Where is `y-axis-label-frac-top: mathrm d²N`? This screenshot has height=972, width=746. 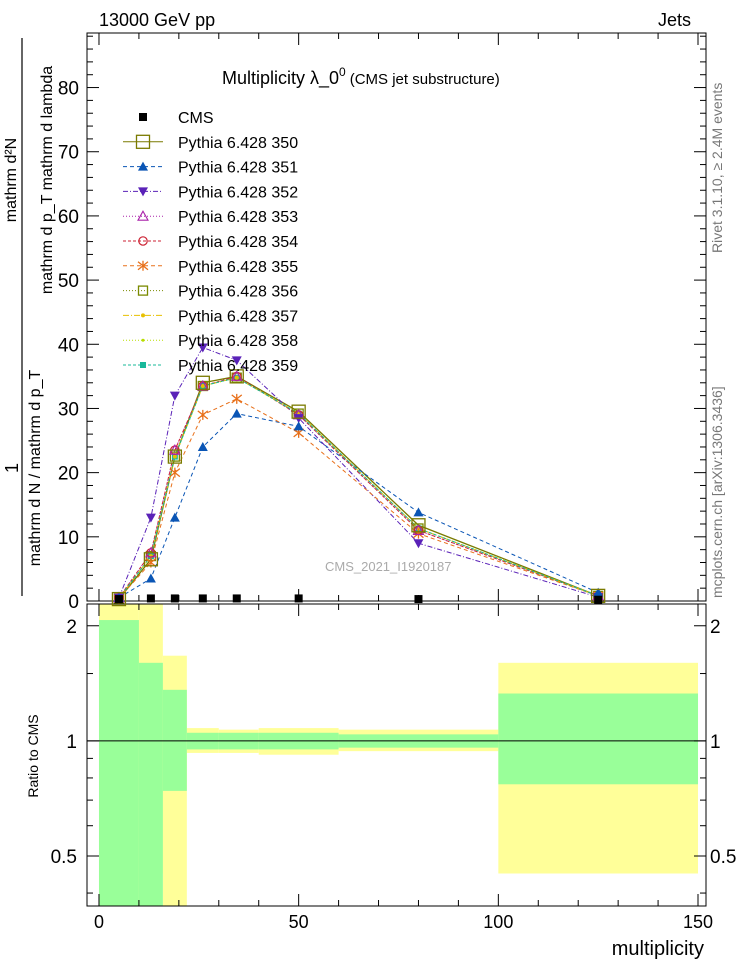 y-axis-label-frac-top: mathrm d²N is located at coordinates (11, 180).